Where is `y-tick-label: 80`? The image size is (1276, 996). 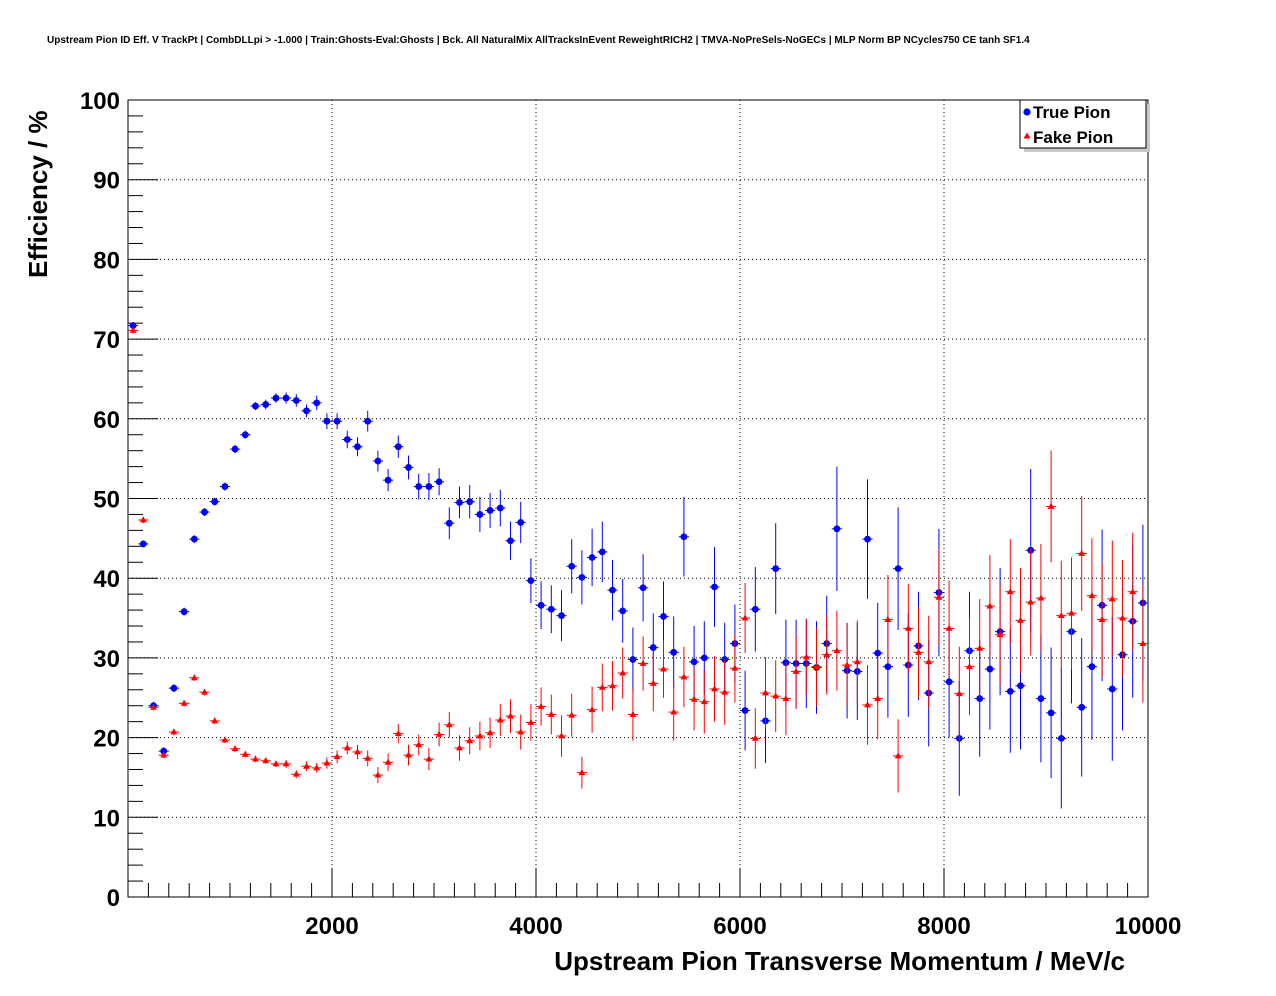
y-tick-label: 80 is located at coordinates (106, 260).